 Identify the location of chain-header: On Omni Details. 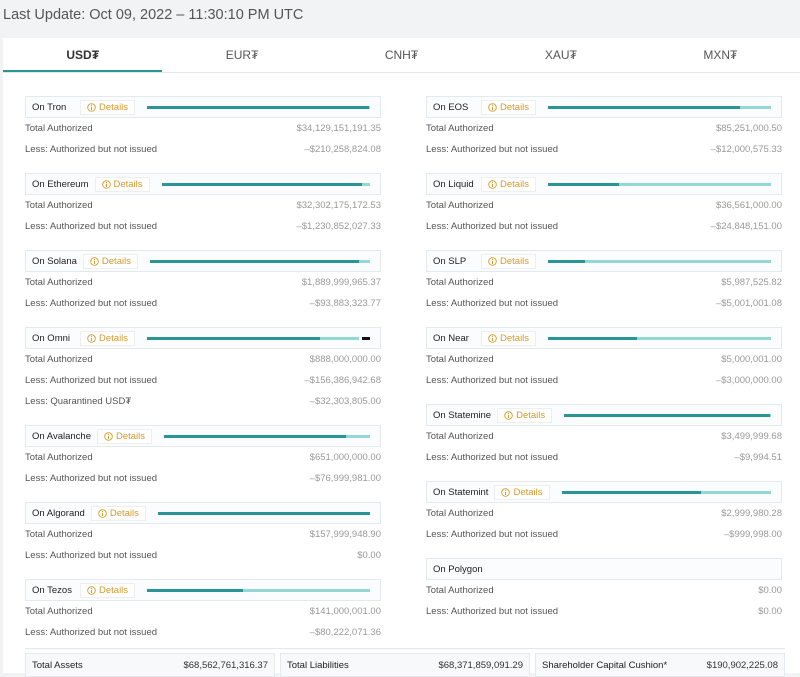
(203, 338).